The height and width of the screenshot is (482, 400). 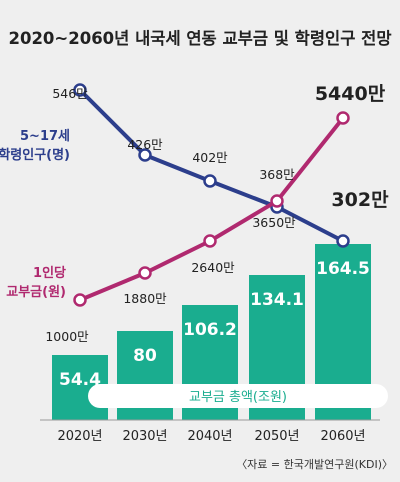 I want to click on series-name-label: 5~17세 학령인구(명), so click(x=35, y=146).